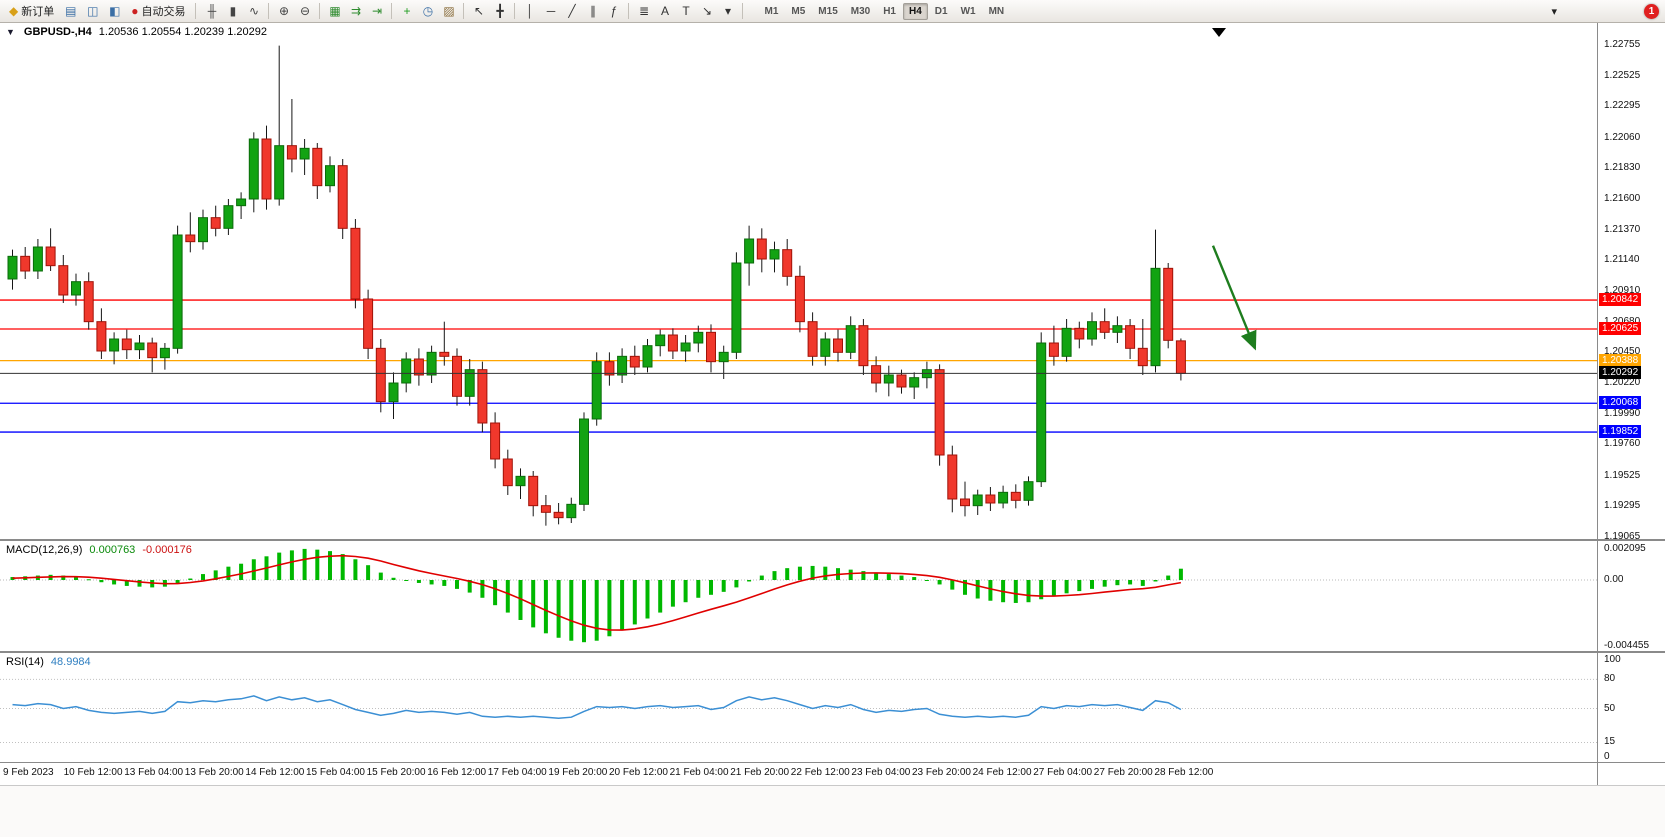 This screenshot has width=1665, height=837. Describe the element at coordinates (699, 772) in the screenshot. I see `time-label: 21 Feb 04:00` at that location.